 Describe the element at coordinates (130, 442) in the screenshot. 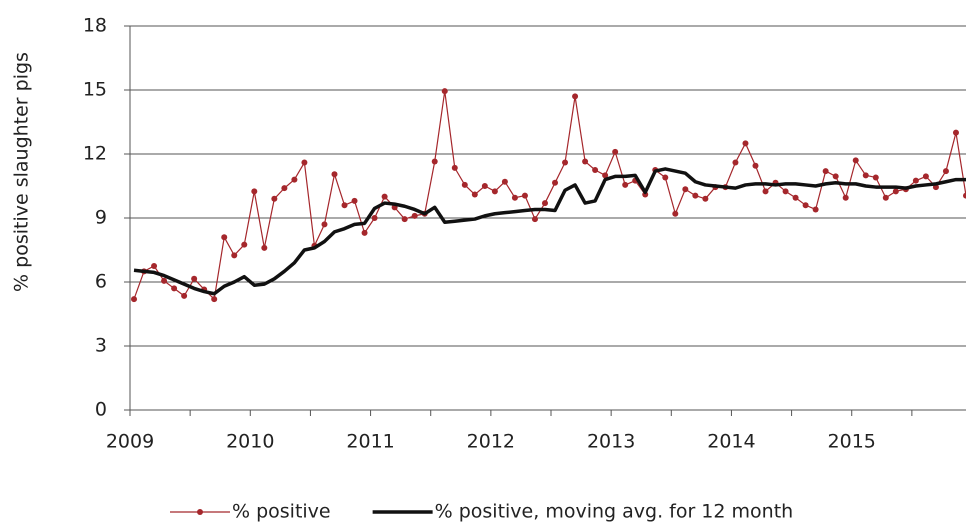

I see `x-tick-label: 2009` at that location.